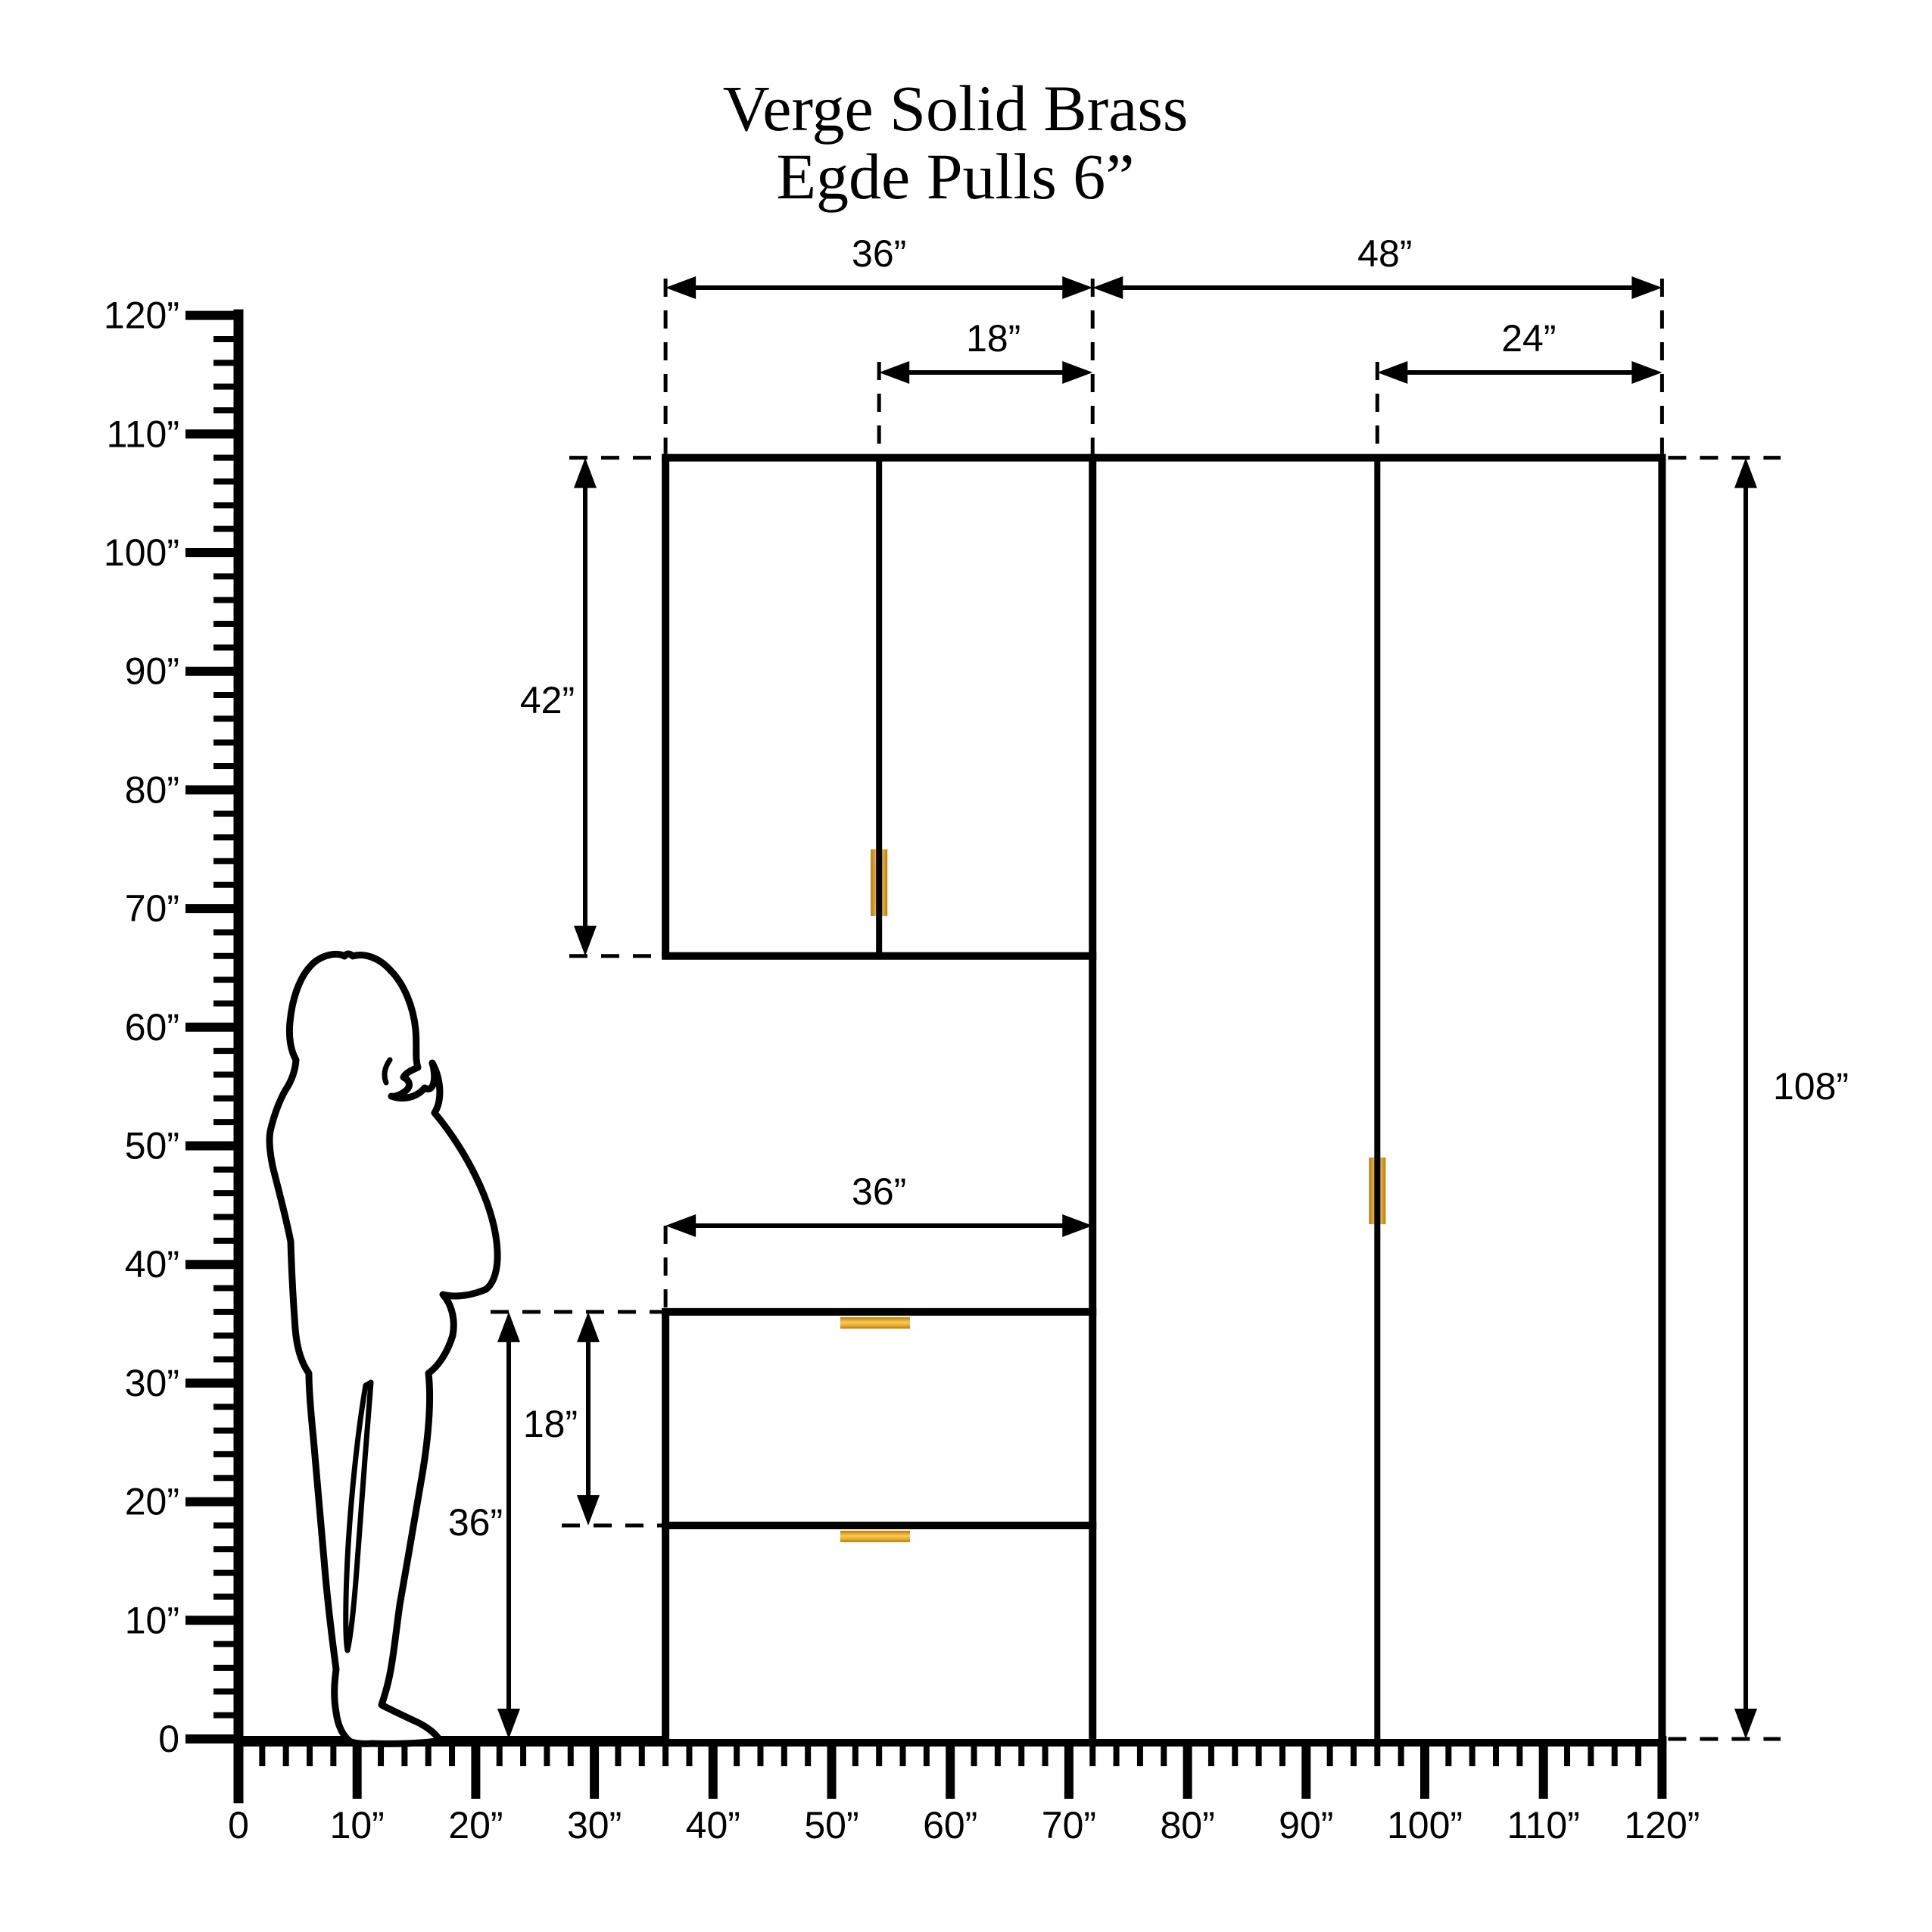 Image resolution: width=1932 pixels, height=1932 pixels. Describe the element at coordinates (993, 338) in the screenshot. I see `dim-wall-door-label: 18”` at that location.